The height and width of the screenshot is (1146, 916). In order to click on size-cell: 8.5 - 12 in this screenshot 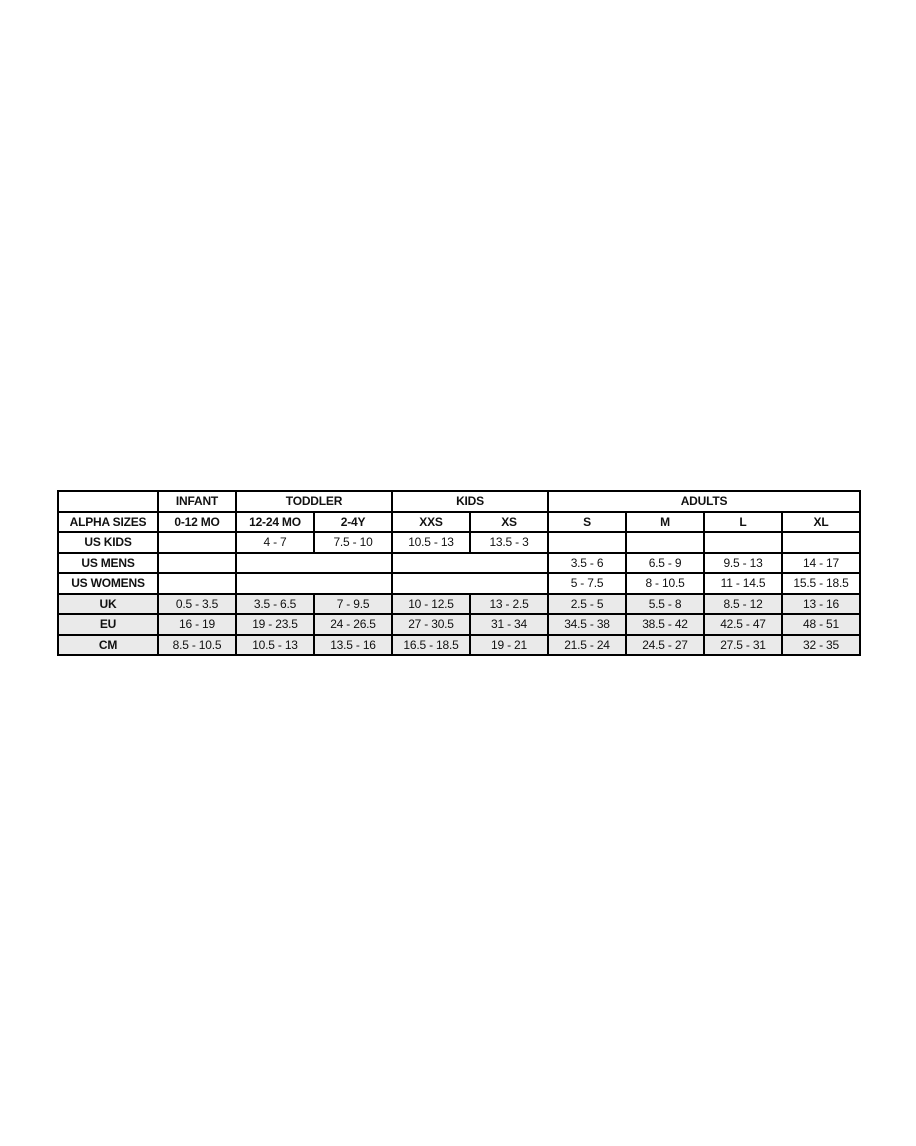, I will do `click(743, 603)`.